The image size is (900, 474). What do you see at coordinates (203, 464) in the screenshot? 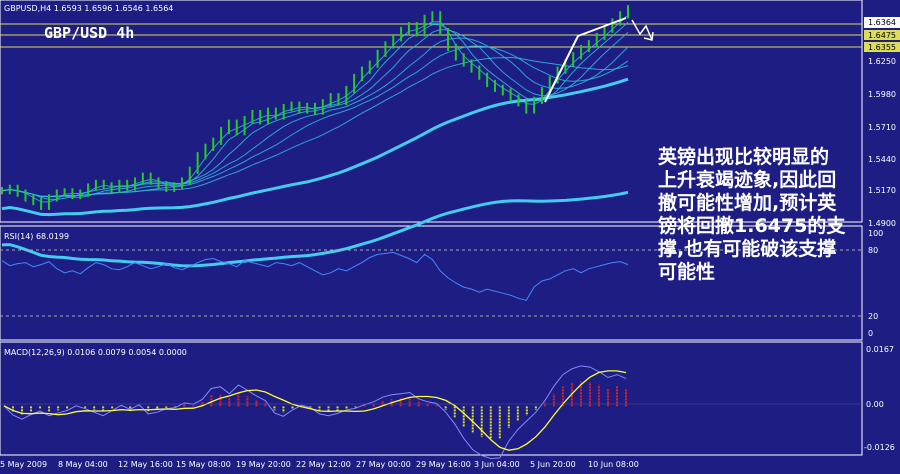
I see `time-tick-3: 15 May 08:00` at bounding box center [203, 464].